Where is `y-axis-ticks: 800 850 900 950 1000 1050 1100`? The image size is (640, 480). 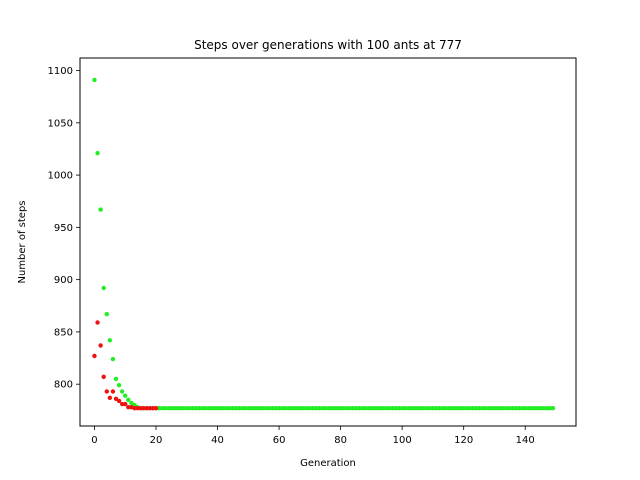
y-axis-ticks: 800 850 900 950 1000 1050 1100 is located at coordinates (64, 228).